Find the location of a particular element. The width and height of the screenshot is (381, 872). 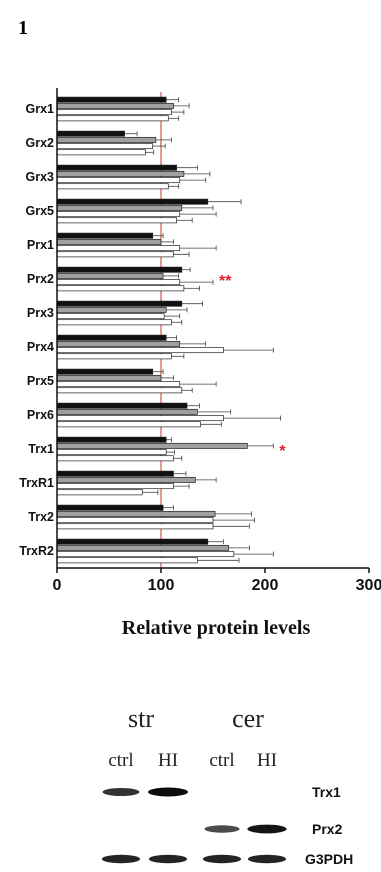

blot-protein-prx2: Prx2 is located at coordinates (327, 829).